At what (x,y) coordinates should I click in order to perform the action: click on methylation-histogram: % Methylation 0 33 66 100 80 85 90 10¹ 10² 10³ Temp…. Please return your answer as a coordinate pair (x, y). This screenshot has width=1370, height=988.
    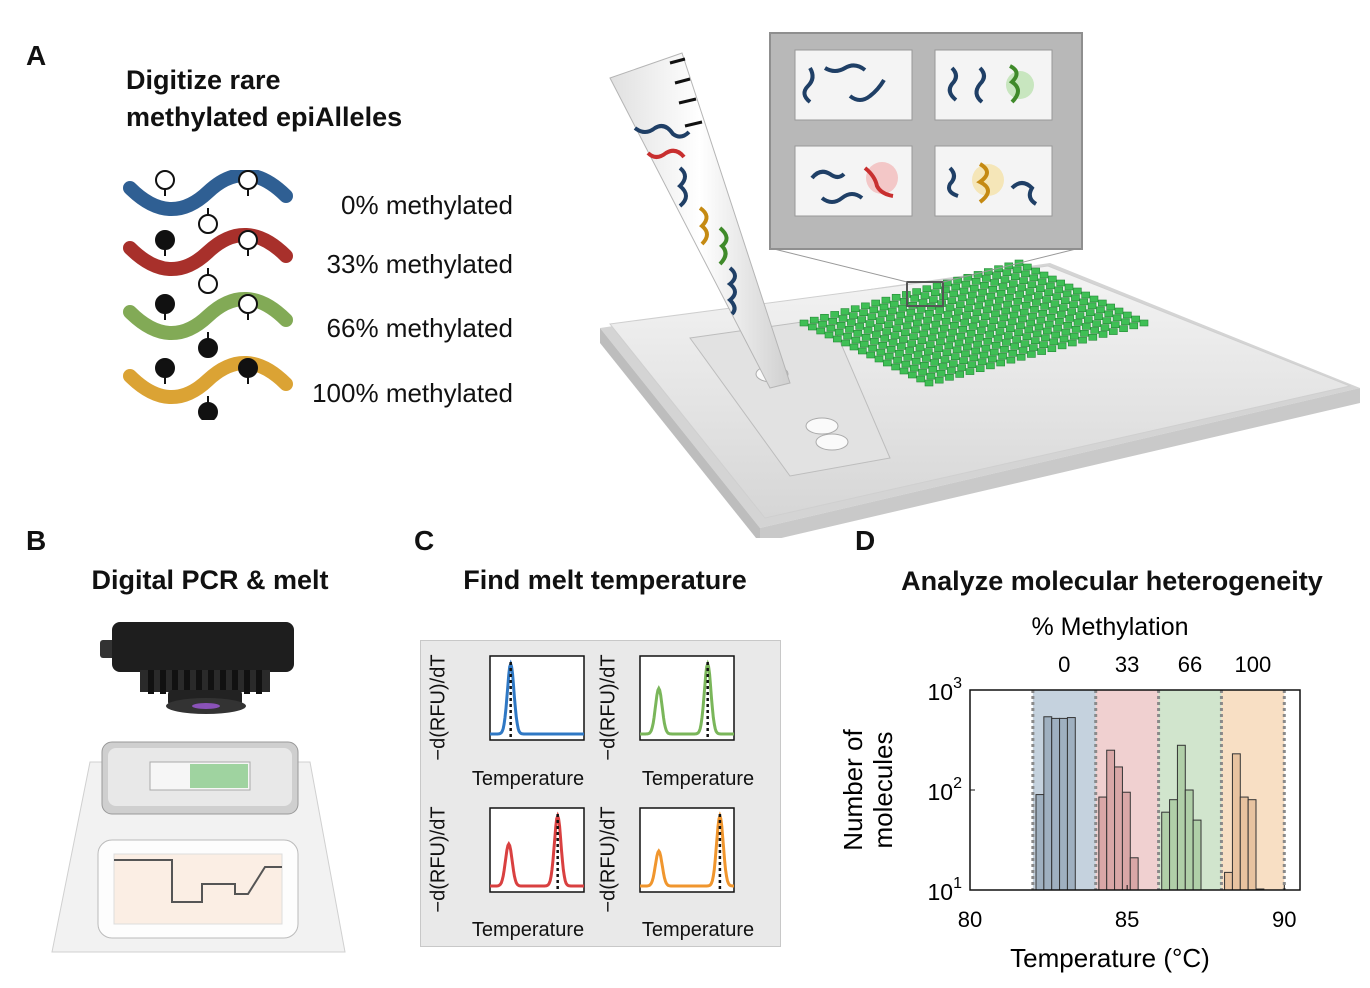
    Looking at the image, I should click on (1069, 793).